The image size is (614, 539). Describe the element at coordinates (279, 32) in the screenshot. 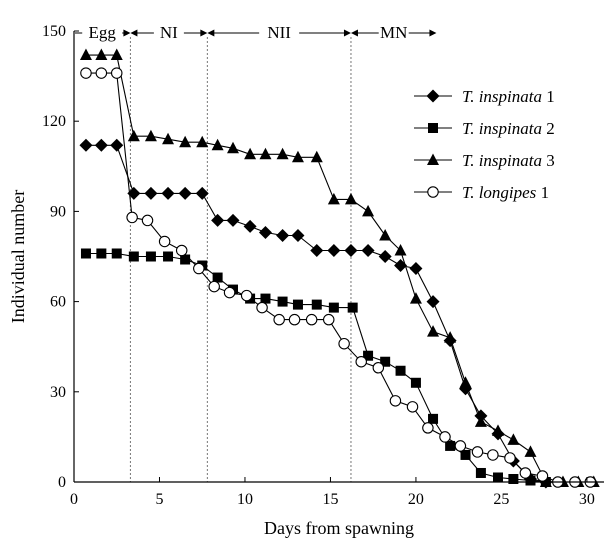

I see `stage-label: NII` at that location.